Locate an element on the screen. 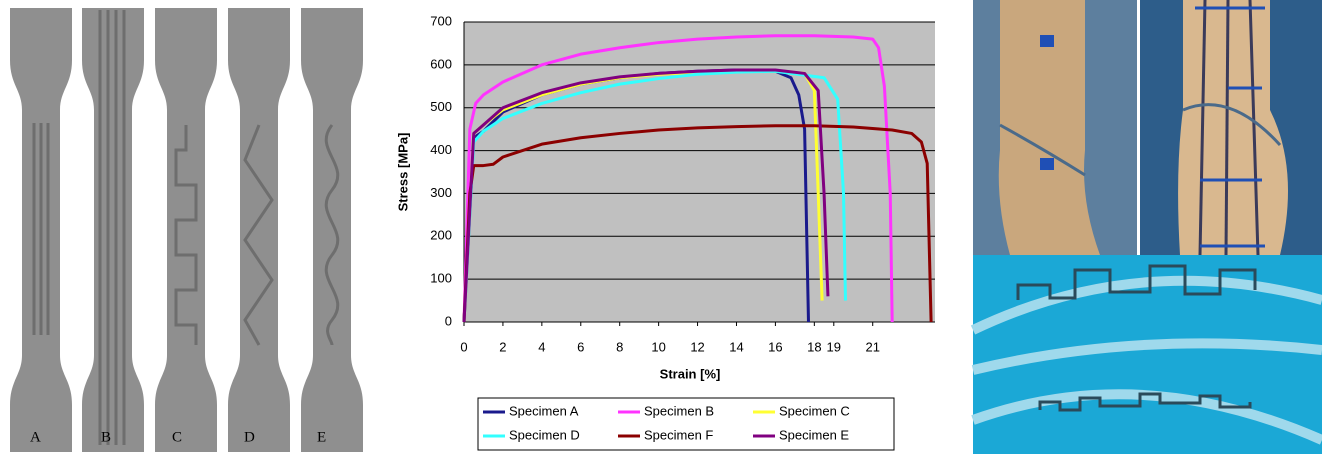 This screenshot has width=1322, height=454. y-tick-label: 500 is located at coordinates (441, 106).